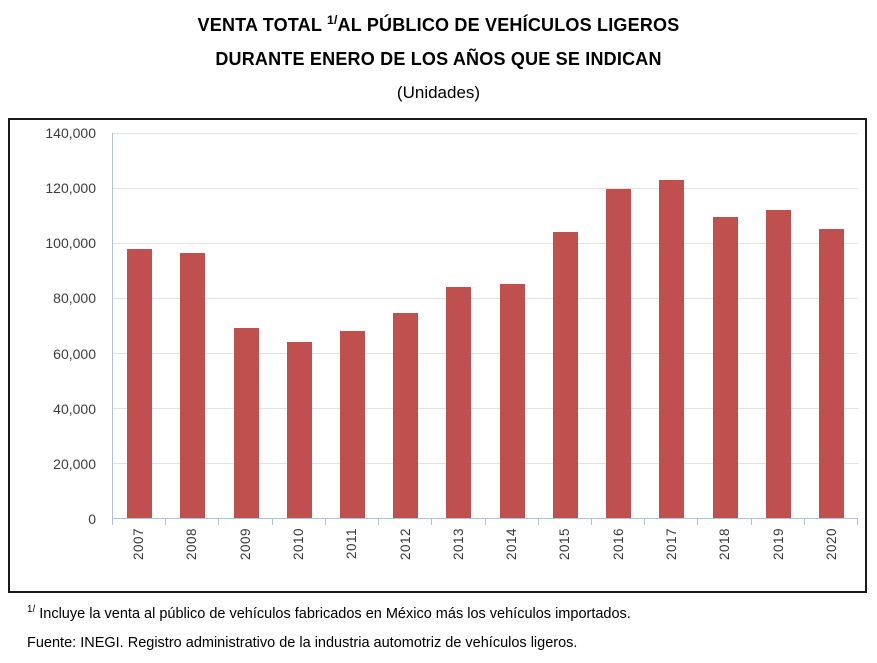 The height and width of the screenshot is (663, 877). I want to click on x-tick-2013, so click(457, 522).